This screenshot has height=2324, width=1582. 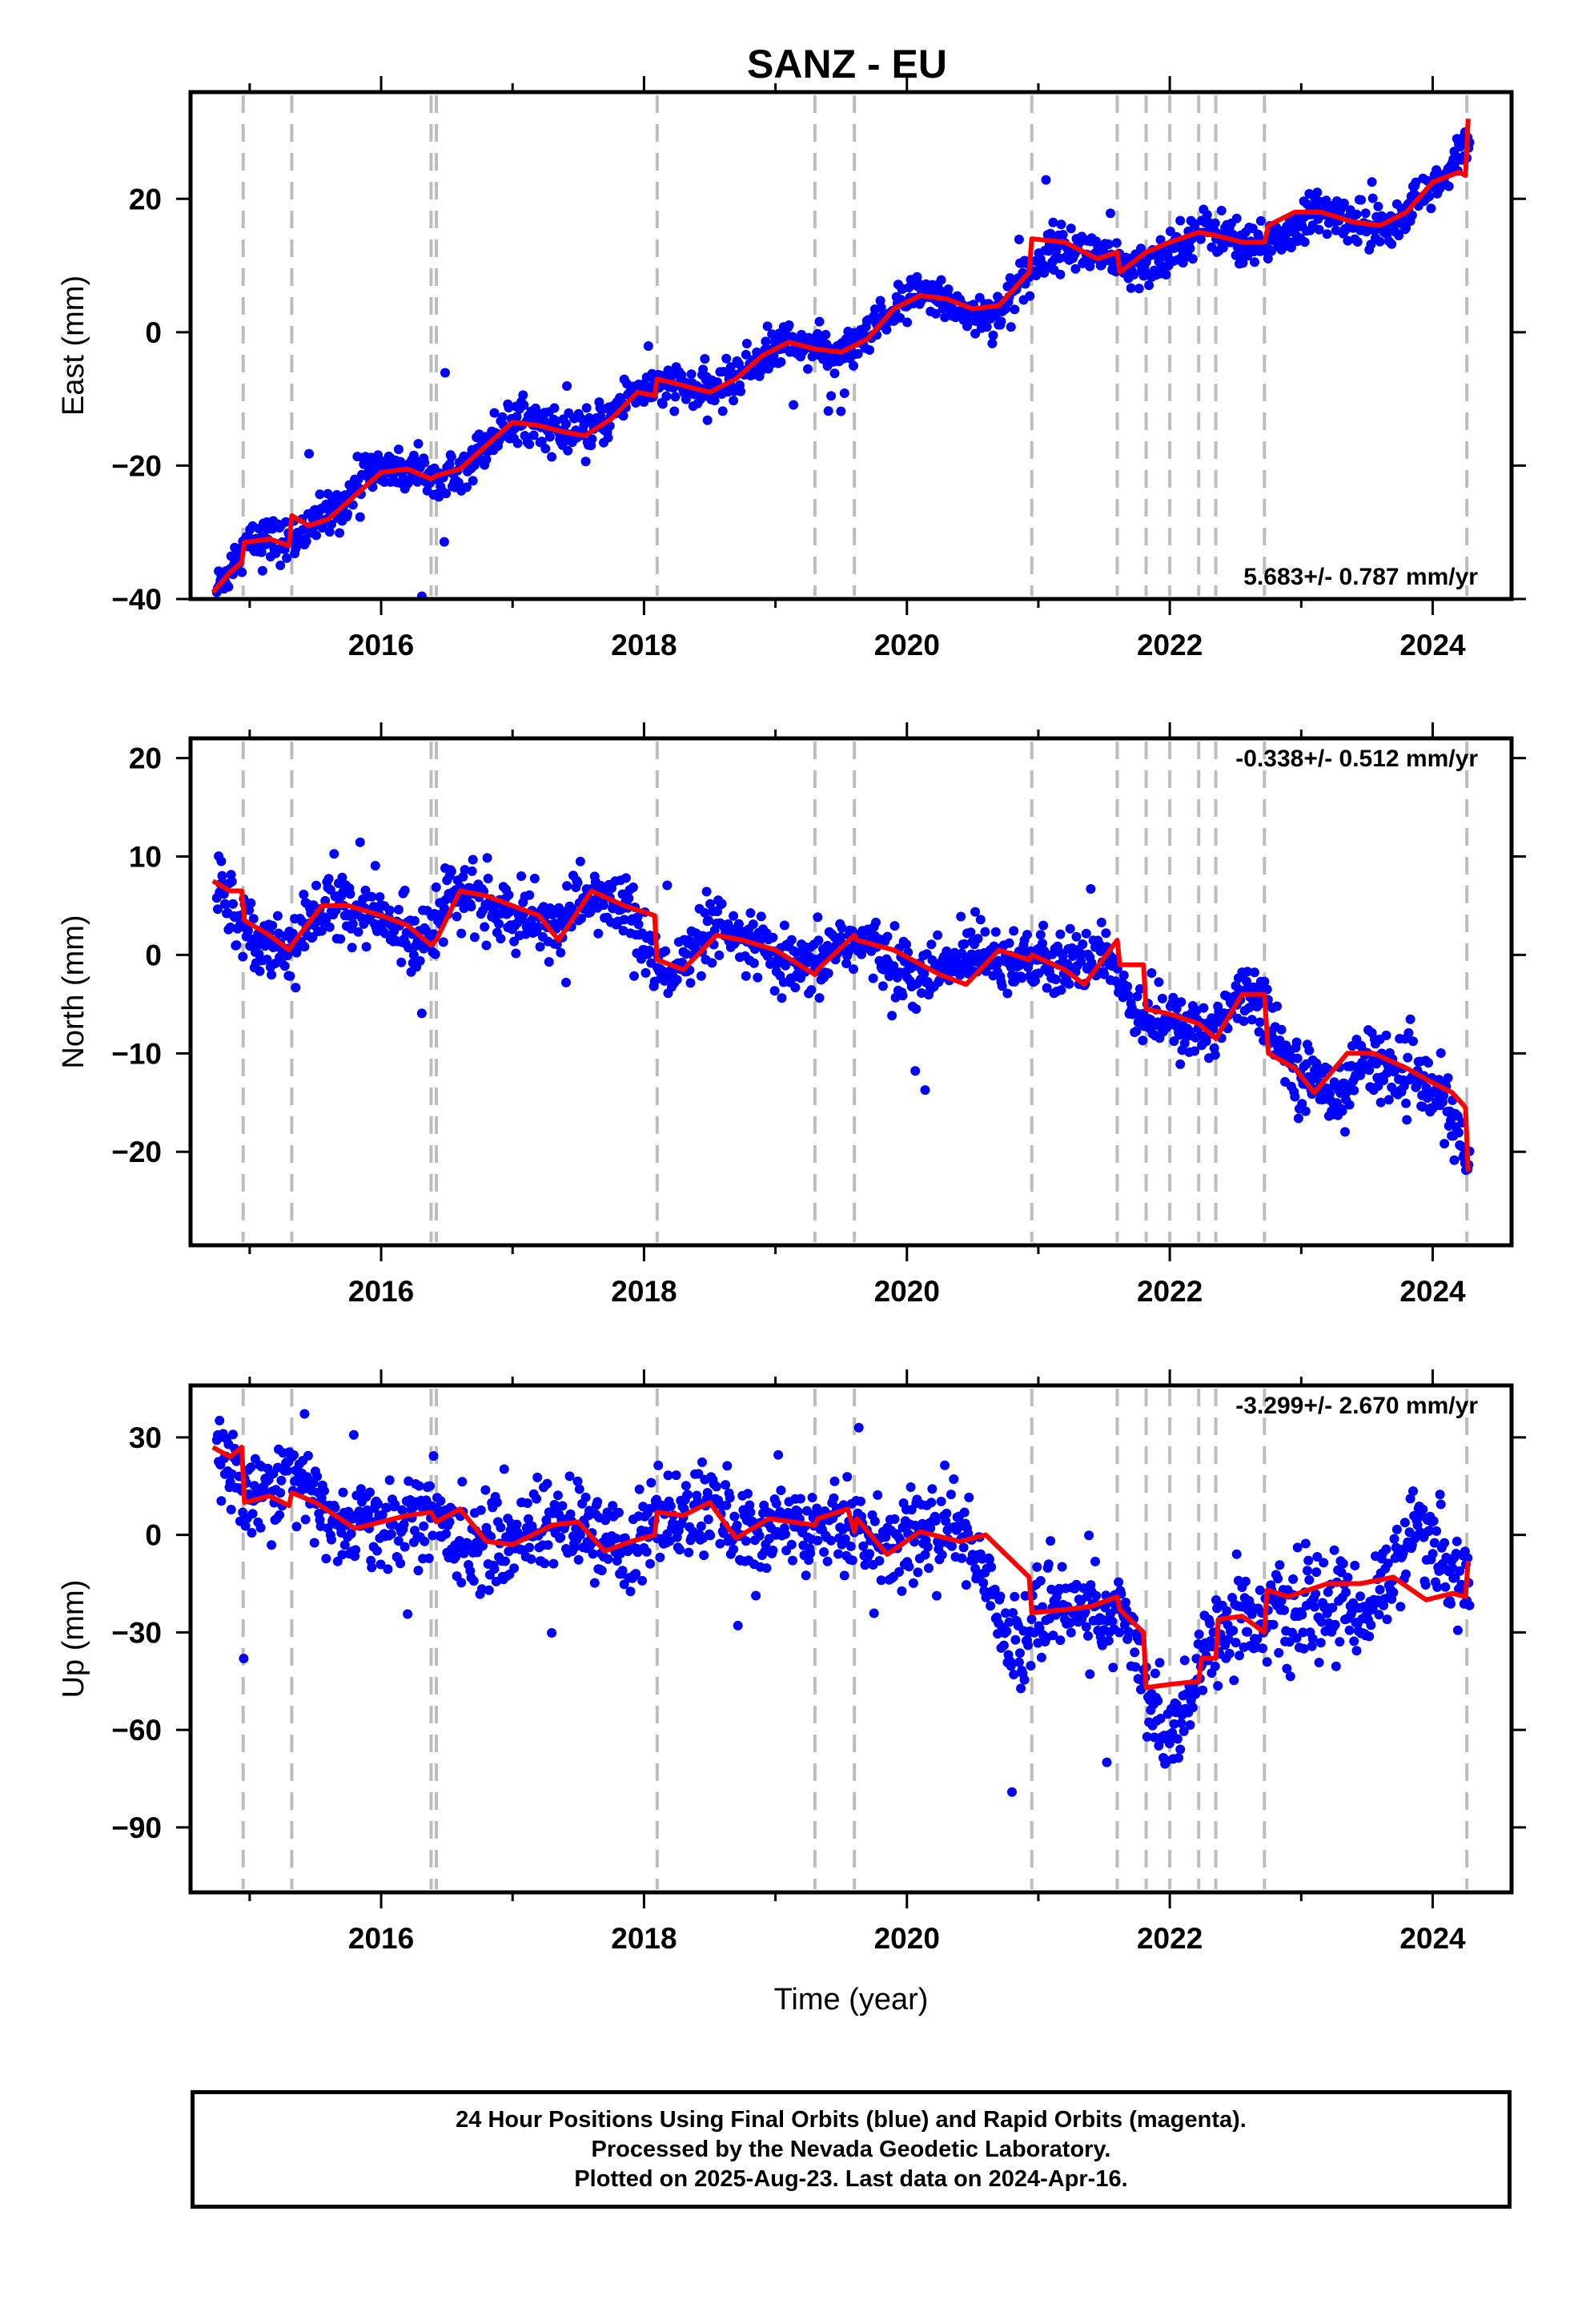 What do you see at coordinates (137, 1152) in the screenshot?
I see `y-tick-label: −20` at bounding box center [137, 1152].